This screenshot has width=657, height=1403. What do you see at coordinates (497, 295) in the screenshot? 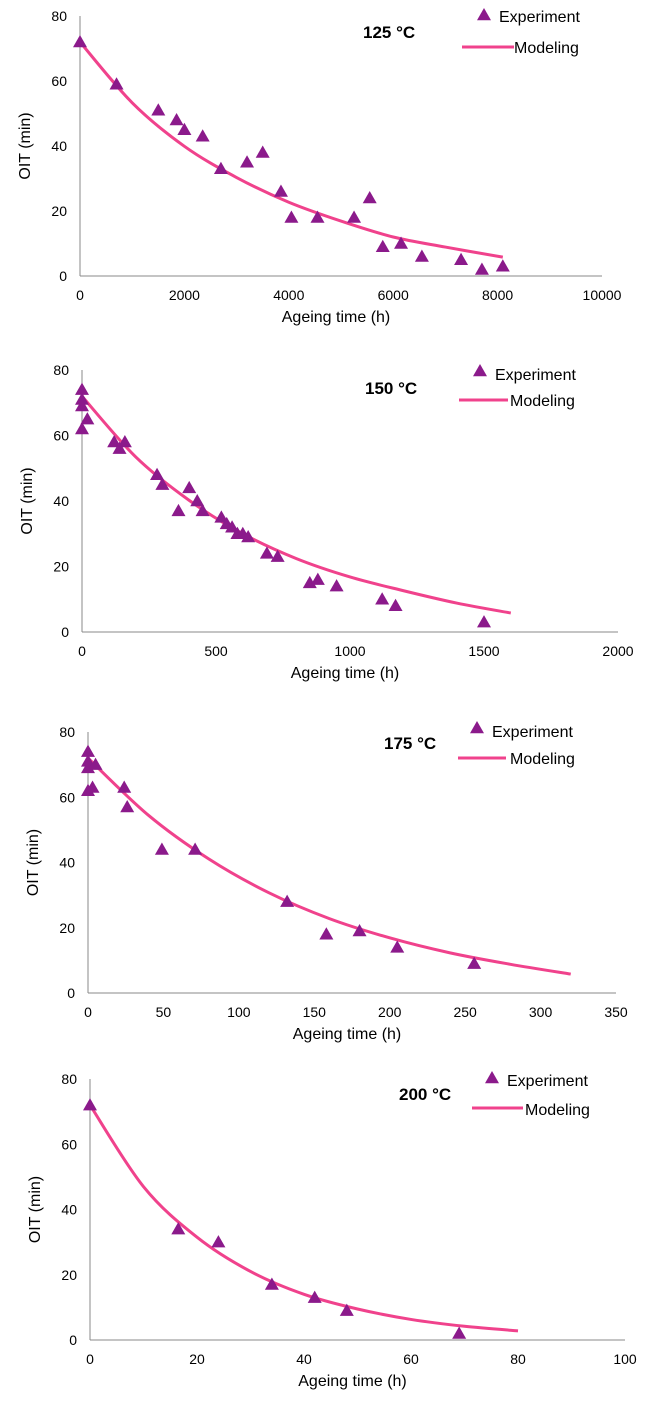
I see `x-tick-label: 8000` at bounding box center [497, 295].